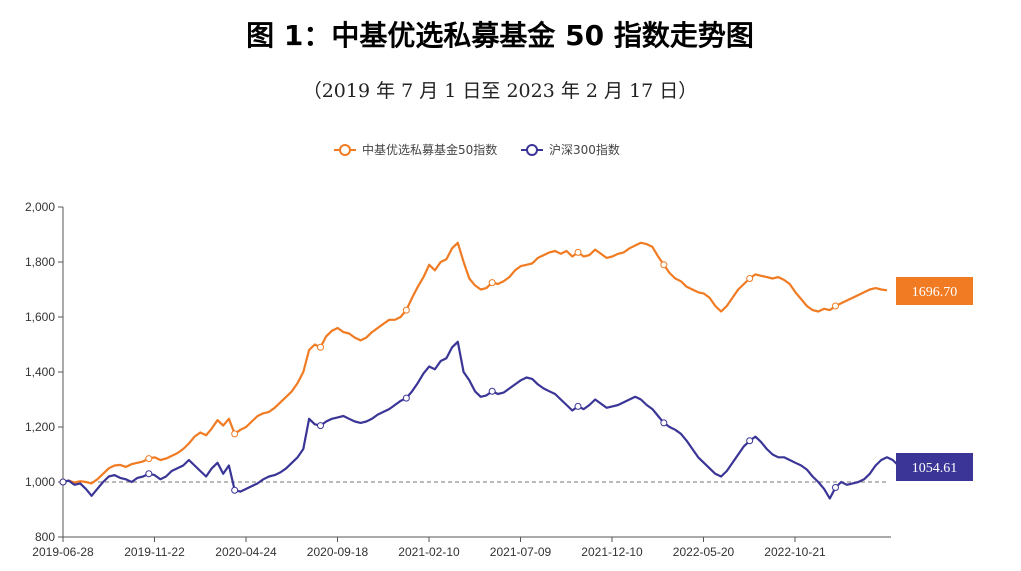 This screenshot has width=1021, height=571. Describe the element at coordinates (63, 552) in the screenshot. I see `x-tick-label: 2019-06-28` at that location.